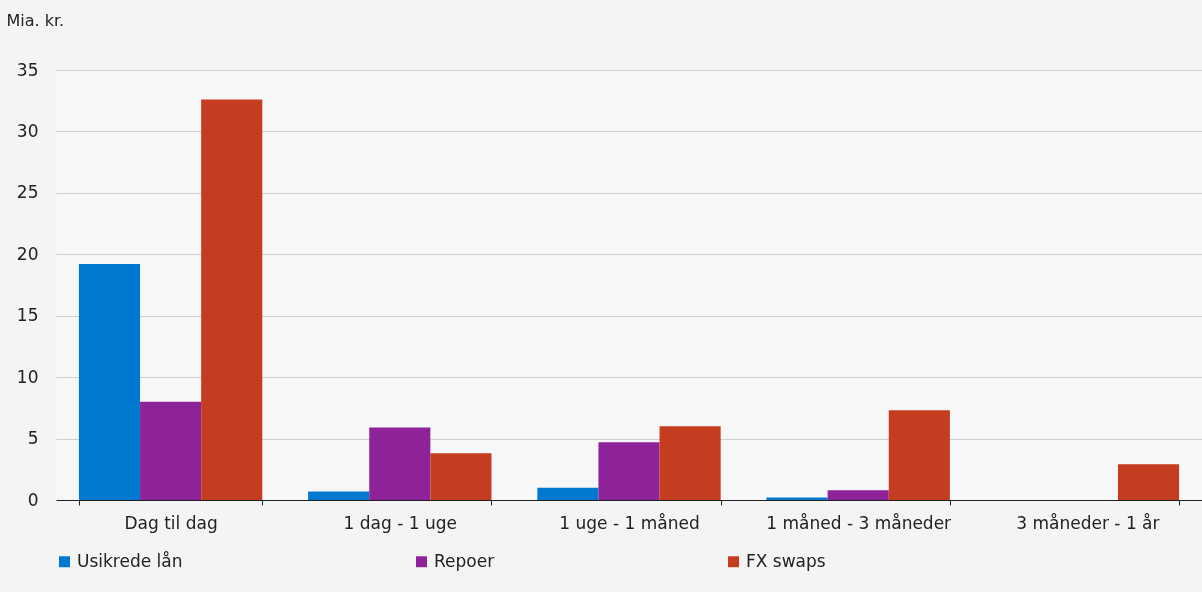 This screenshot has width=1202, height=592. What do you see at coordinates (629, 522) in the screenshot?
I see `x-tick-label: 1 uge - 1 måned` at bounding box center [629, 522].